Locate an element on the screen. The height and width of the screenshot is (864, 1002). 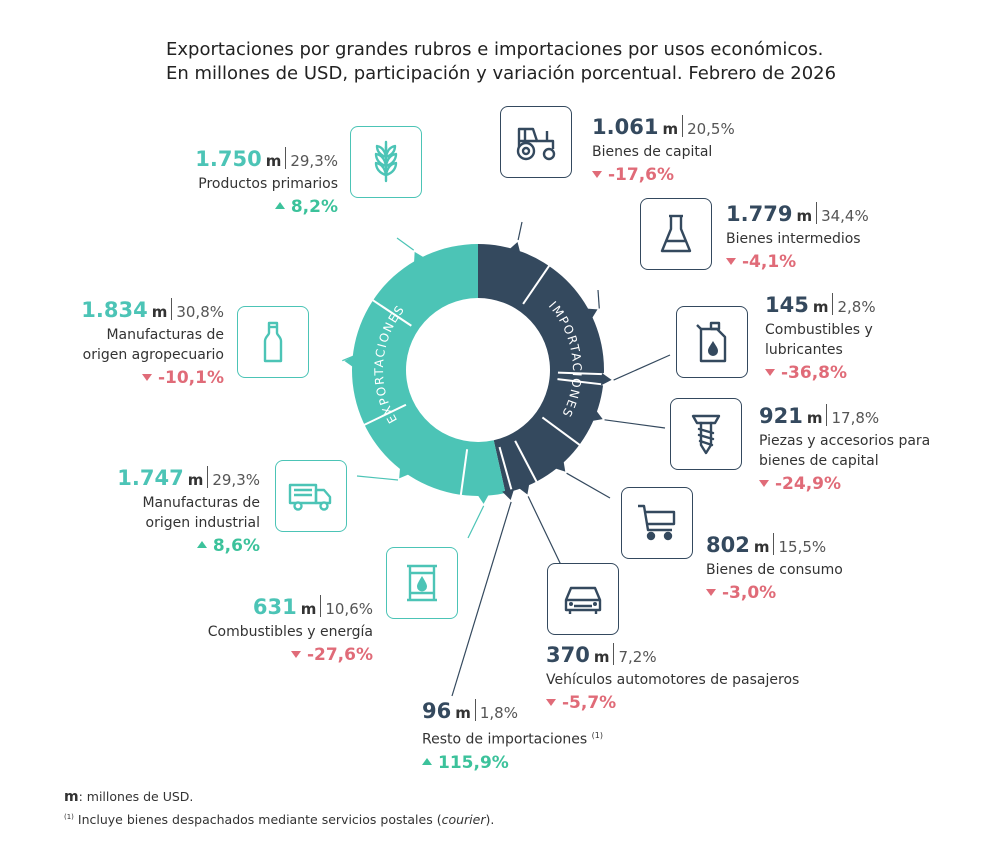
value: 1.061 is located at coordinates (625, 127).